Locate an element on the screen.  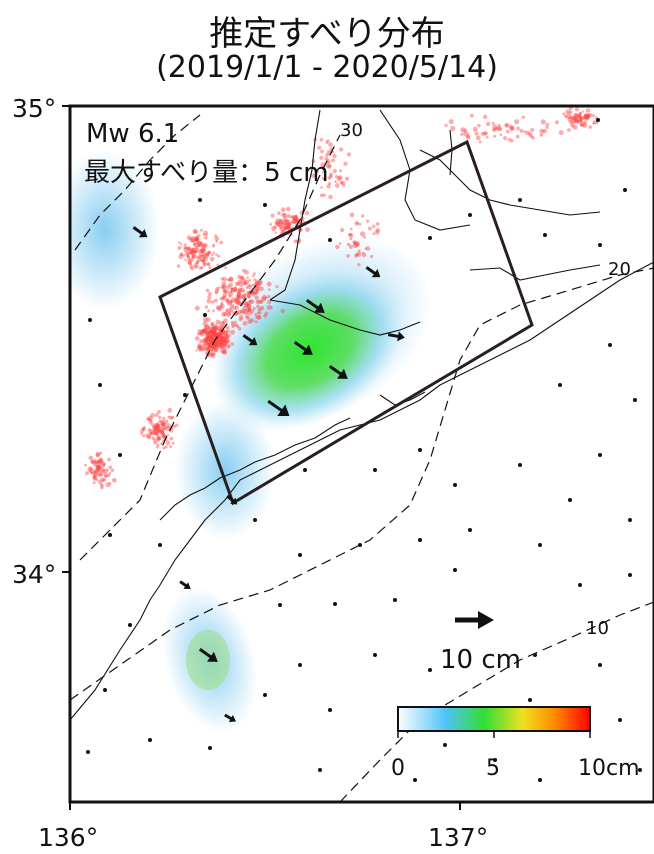
depth-label-20: 20 is located at coordinates (619, 269).